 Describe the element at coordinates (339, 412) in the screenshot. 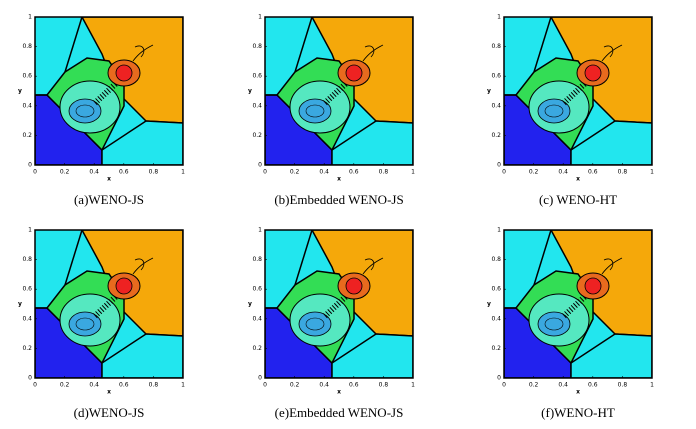

I see `caption: (e)Embedded WENO-JS` at that location.